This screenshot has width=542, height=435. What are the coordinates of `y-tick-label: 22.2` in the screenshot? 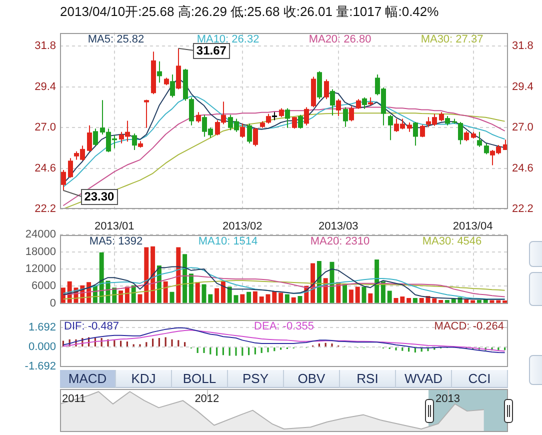 It's located at (45, 209).